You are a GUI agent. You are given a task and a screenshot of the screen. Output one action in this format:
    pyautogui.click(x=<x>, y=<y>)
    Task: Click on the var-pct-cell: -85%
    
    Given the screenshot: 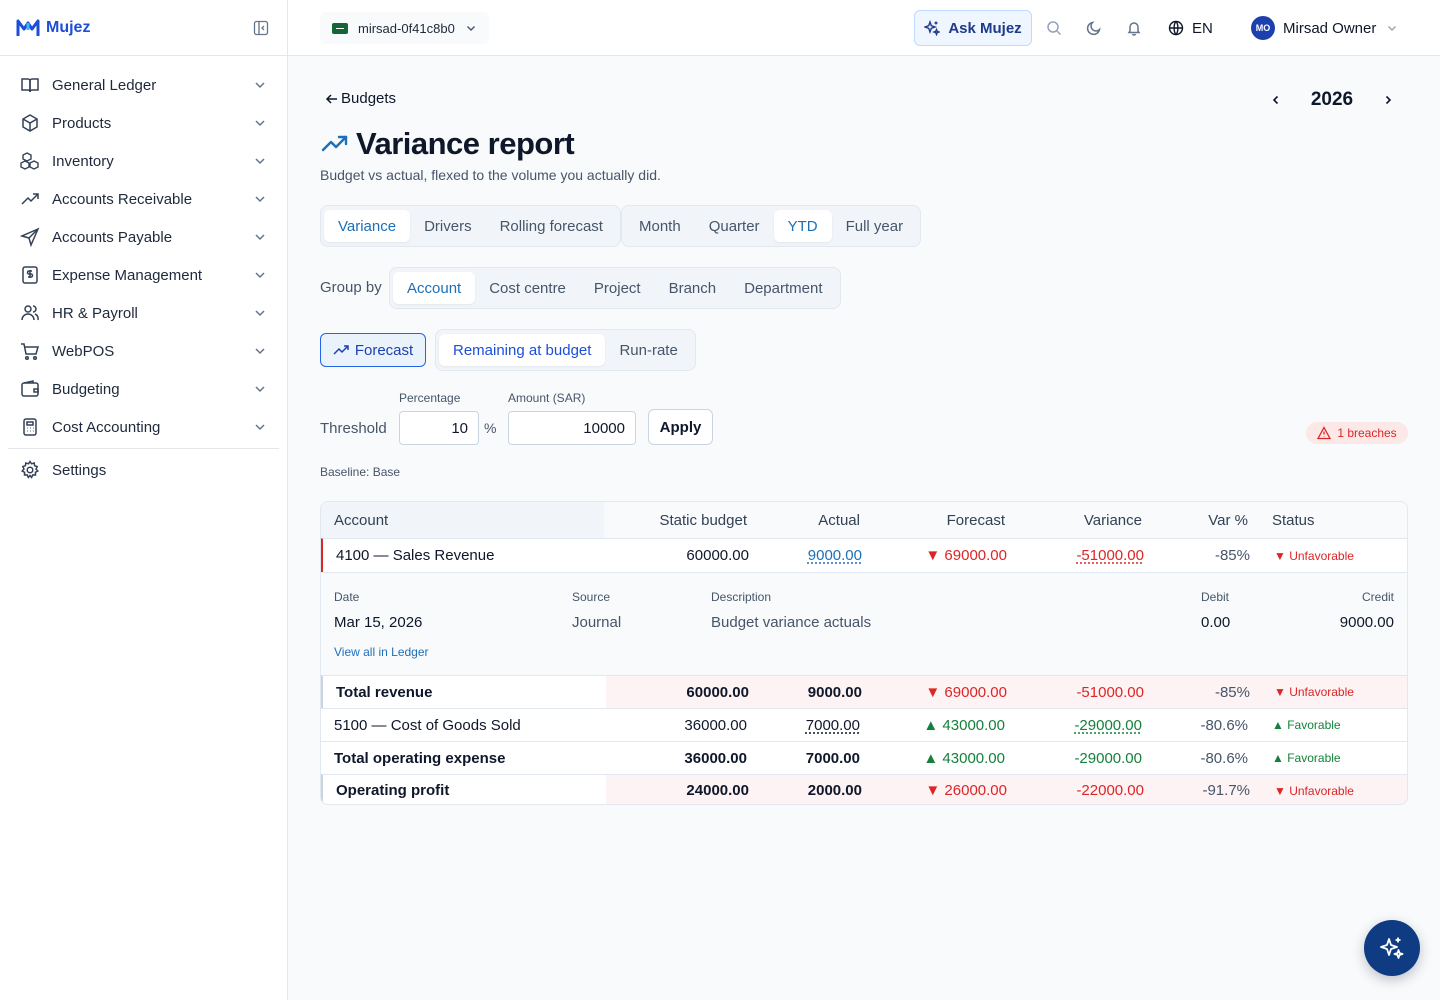 What is the action you would take?
    pyautogui.click(x=1232, y=692)
    